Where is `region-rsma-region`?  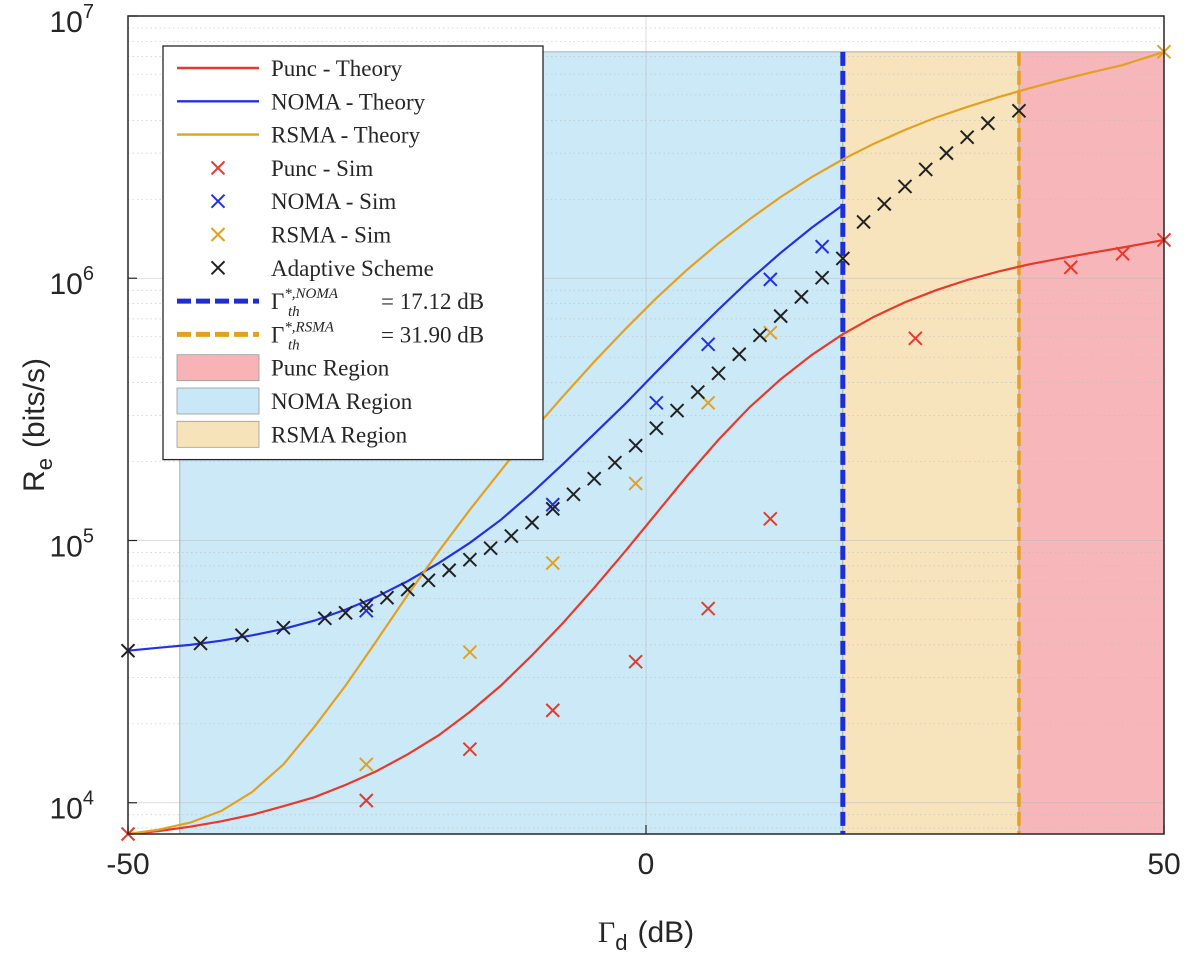 region-rsma-region is located at coordinates (931, 443).